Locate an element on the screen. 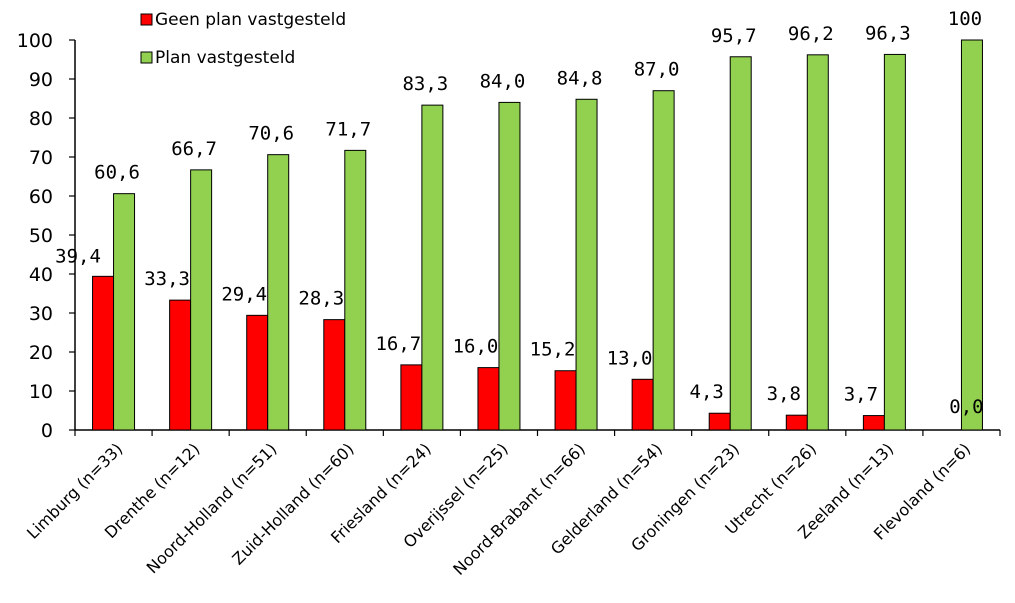 This screenshot has width=1015, height=603. data-label-plan-vastgesteld: 71,7 is located at coordinates (348, 129).